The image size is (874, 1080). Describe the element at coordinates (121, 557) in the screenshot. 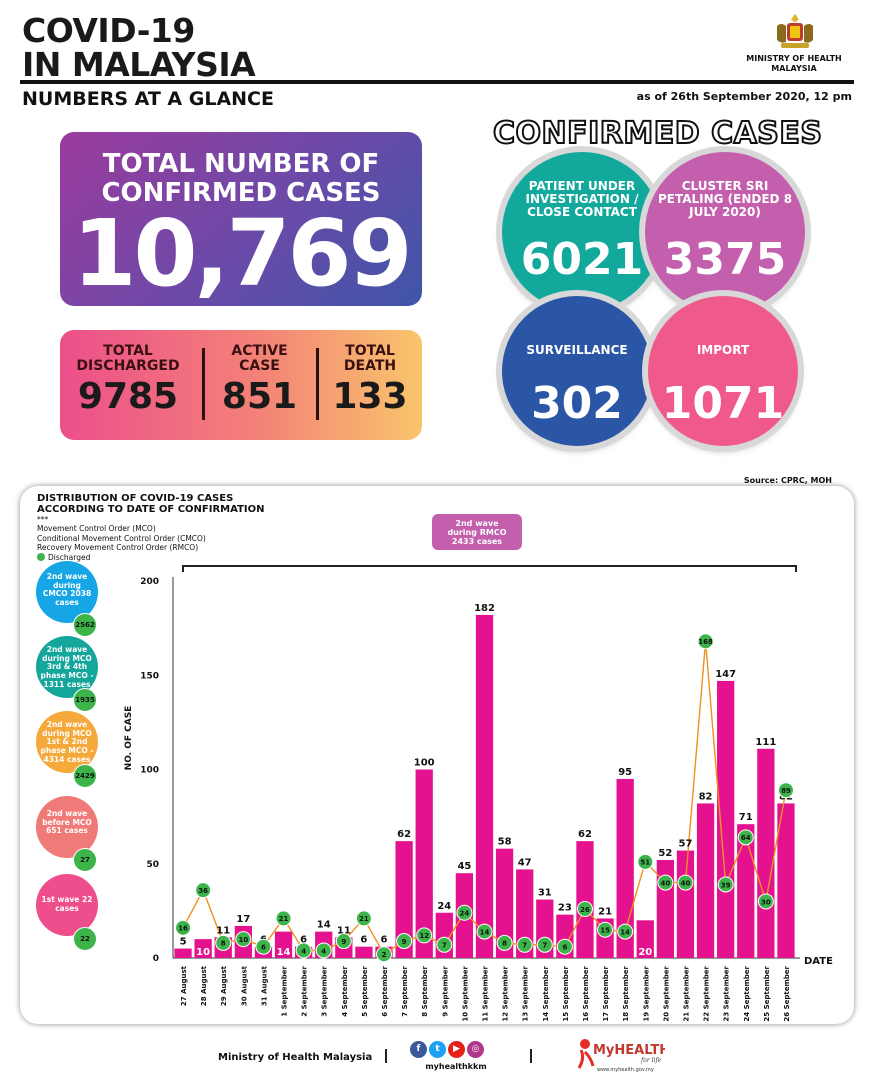

I see `legend-discharged: Discharged` at that location.